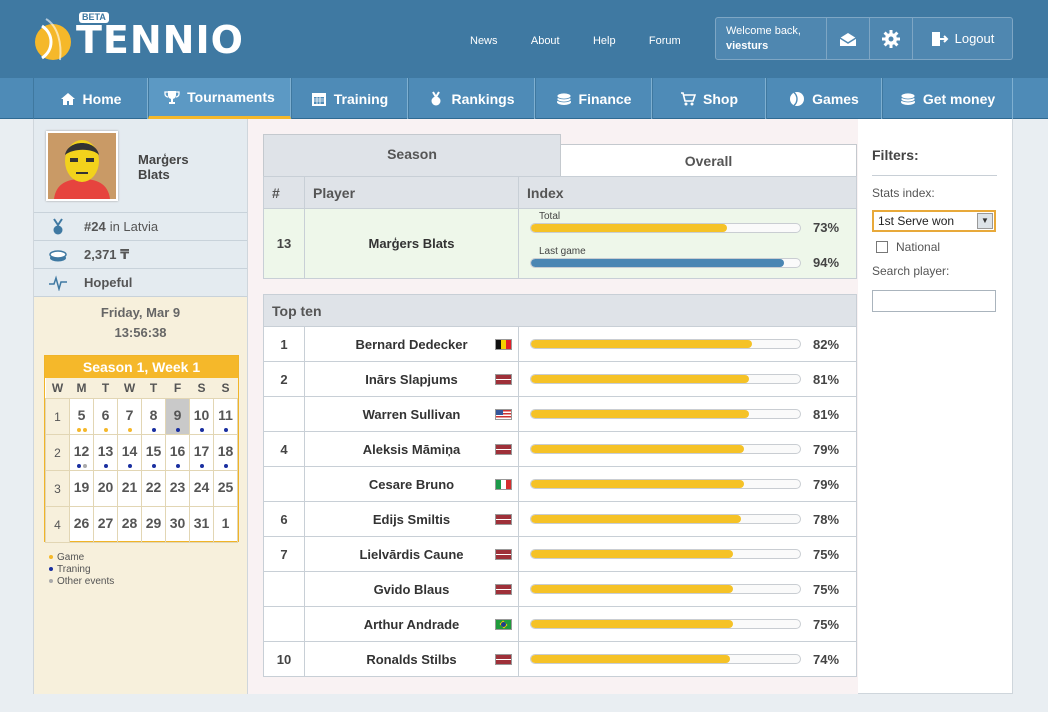  What do you see at coordinates (934, 221) in the screenshot?
I see `stats-index-select: 1st Serve won ▼` at bounding box center [934, 221].